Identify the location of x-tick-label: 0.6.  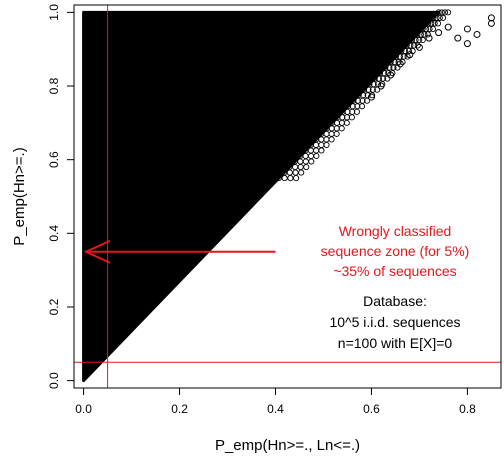
(371, 409).